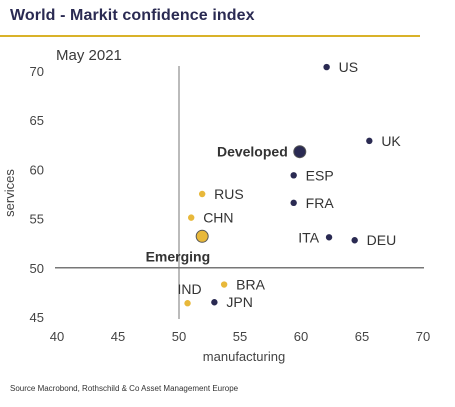  Describe the element at coordinates (423, 336) in the screenshot. I see `x-tick-label: 70` at that location.